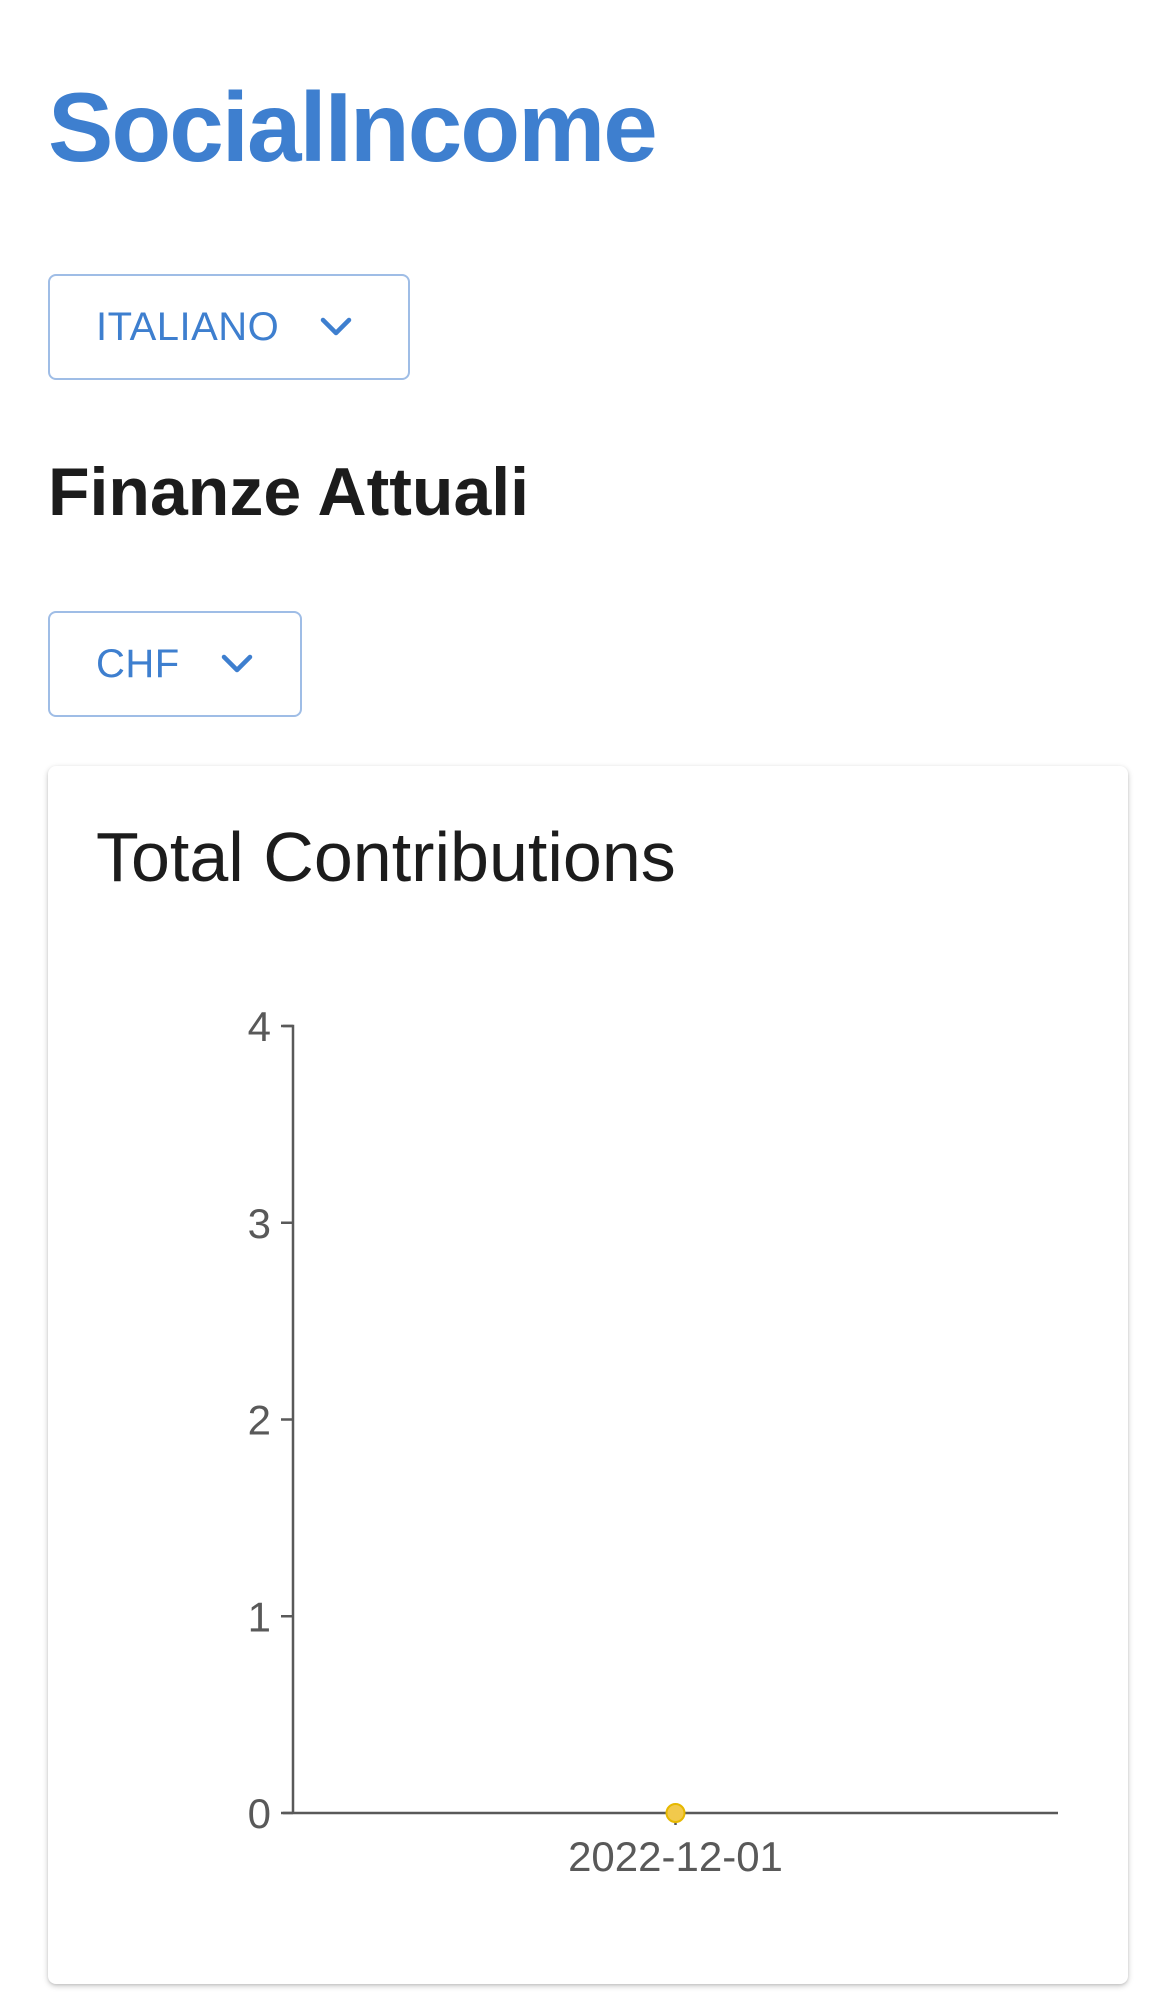 Image resolution: width=1170 pixels, height=1992 pixels. I want to click on currency-label: CHF, so click(138, 663).